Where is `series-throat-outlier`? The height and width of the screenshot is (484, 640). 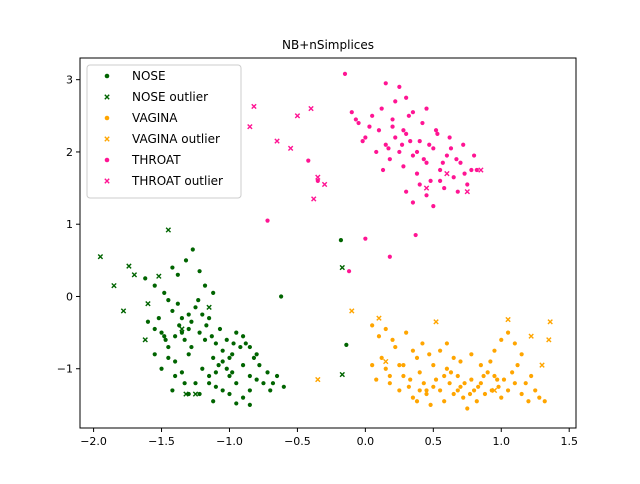 series-throat-outlier is located at coordinates (365, 152).